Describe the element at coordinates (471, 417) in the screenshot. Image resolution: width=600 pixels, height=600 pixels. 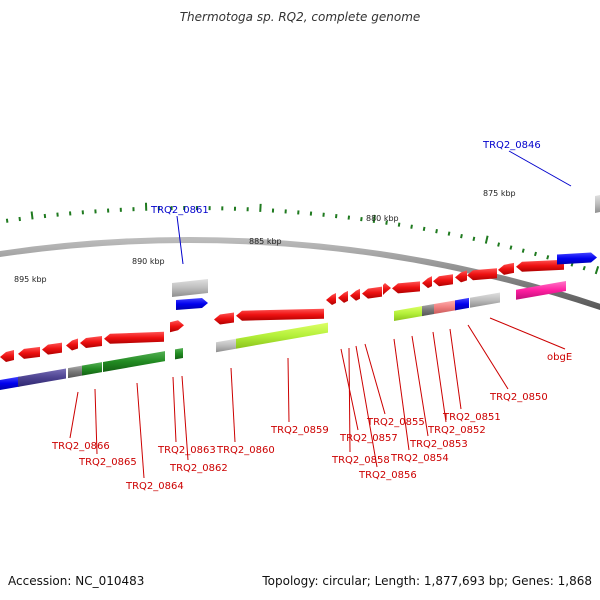
I see `gene-label: TRQ2_0851` at that location.